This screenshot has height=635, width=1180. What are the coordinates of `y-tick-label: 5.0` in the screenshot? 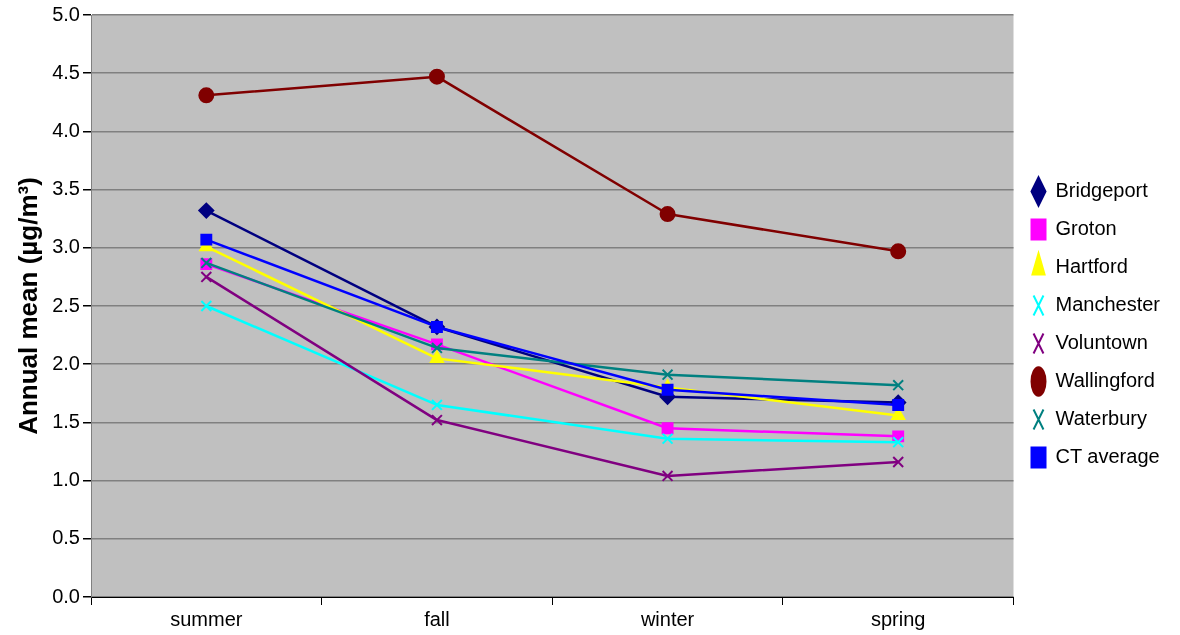 It's located at (66, 13).